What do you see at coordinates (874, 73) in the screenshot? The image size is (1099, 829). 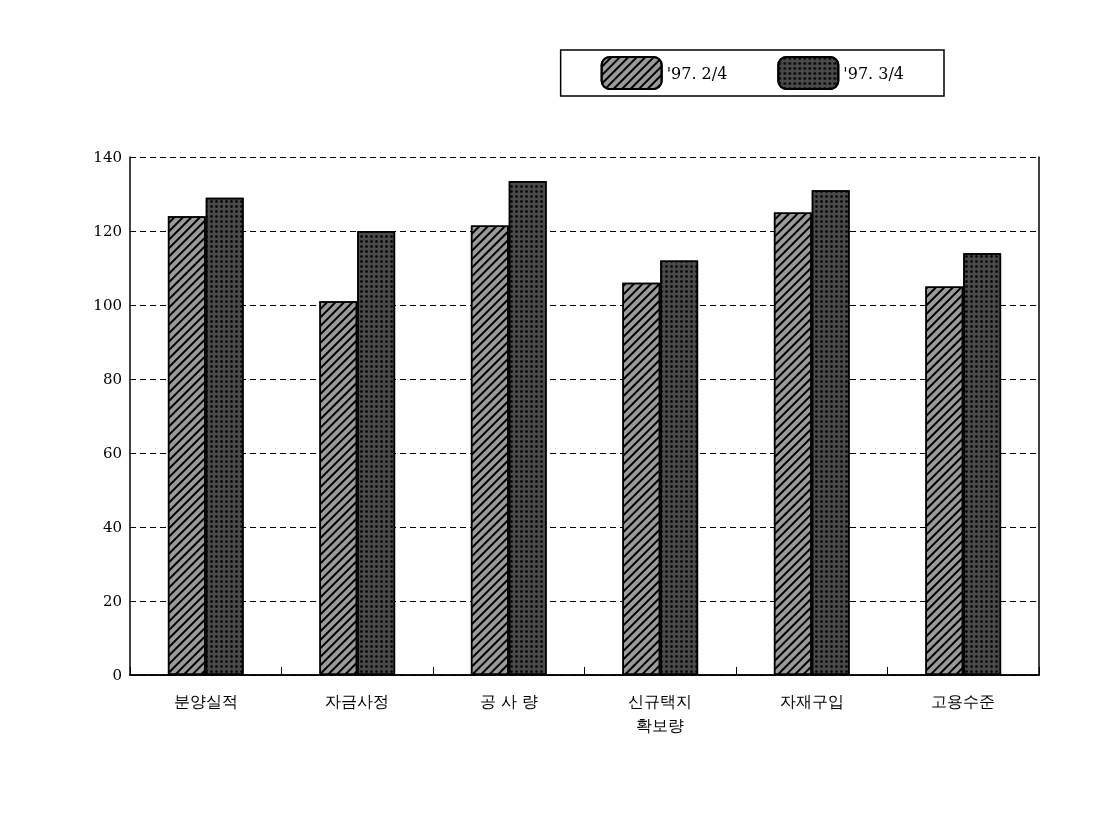 I see `legend-label: '97. 3/4` at bounding box center [874, 73].